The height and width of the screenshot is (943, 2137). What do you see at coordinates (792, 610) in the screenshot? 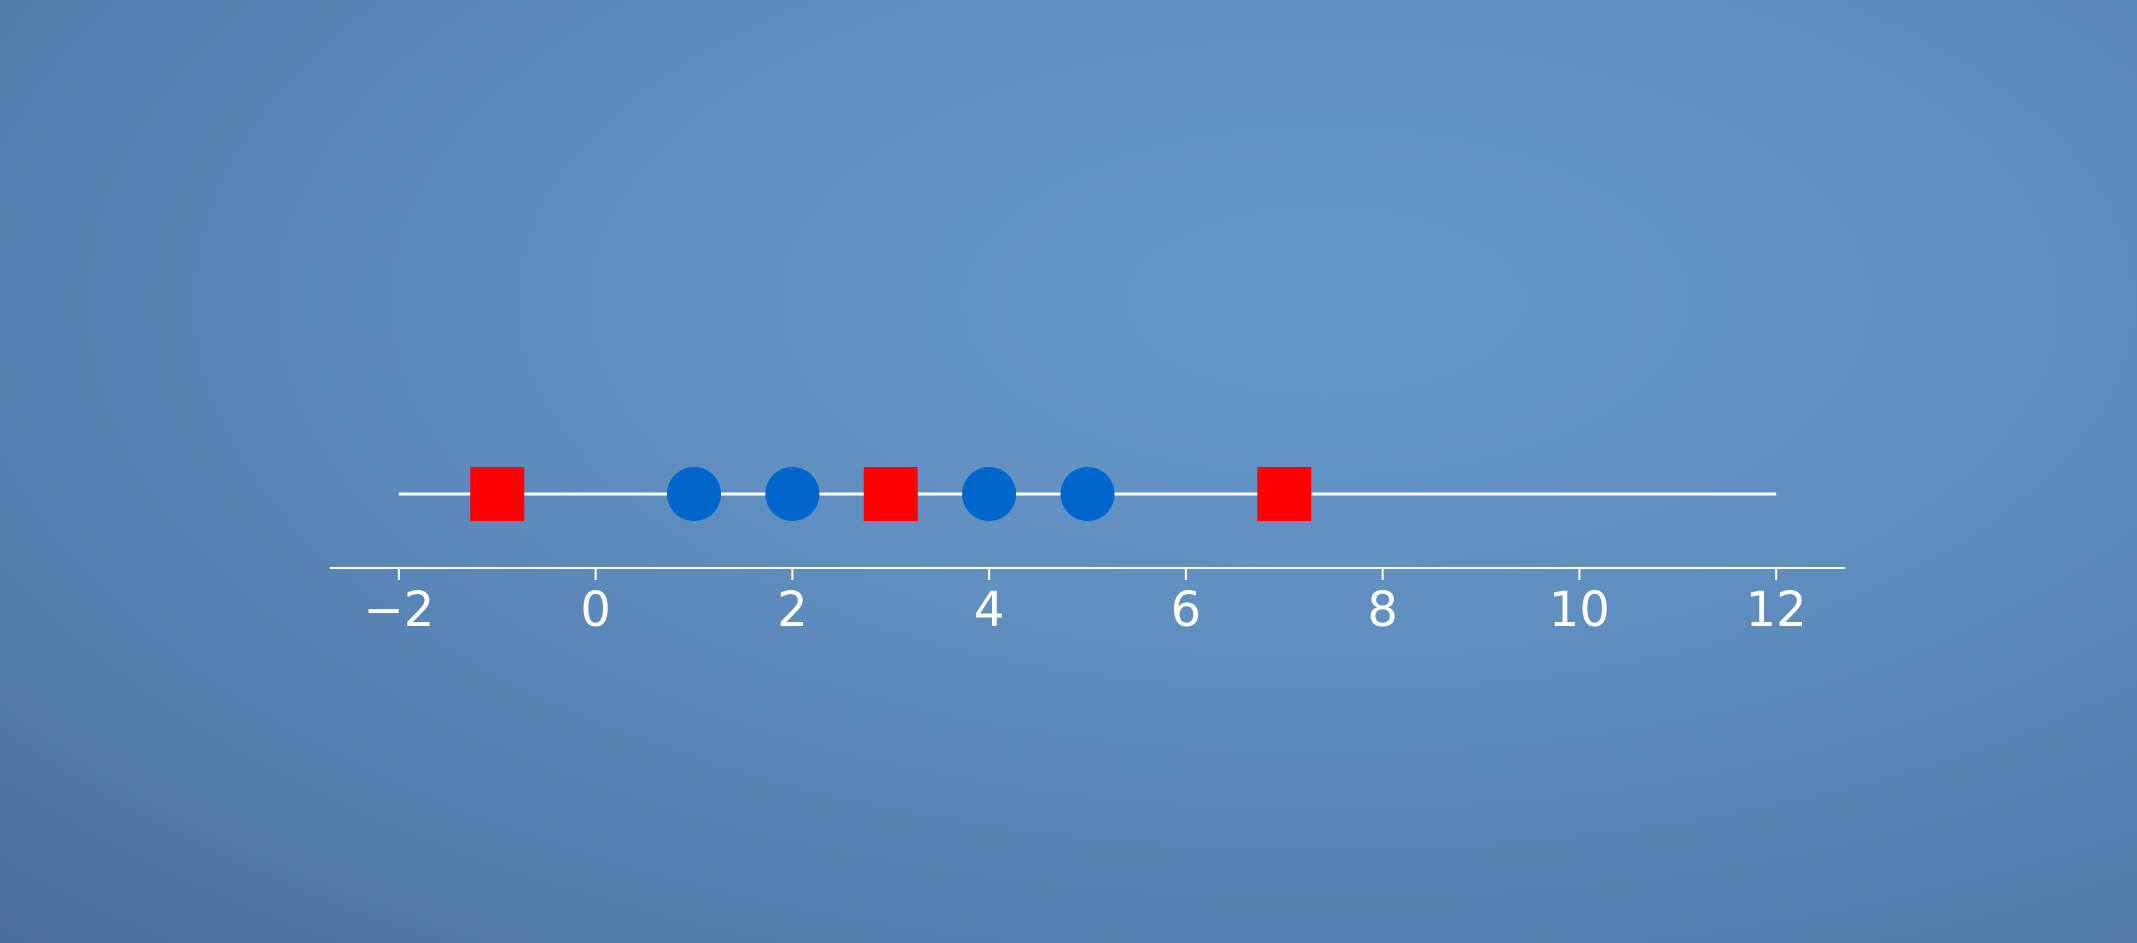
I see `x-tick-label: 2` at bounding box center [792, 610].